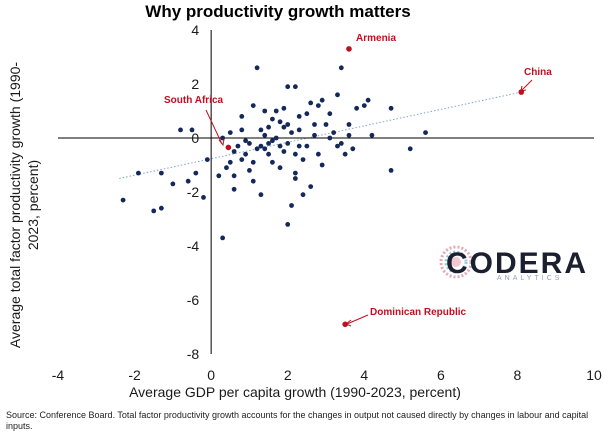 This screenshot has height=435, width=615. I want to click on x-tick-label: -4, so click(58, 375).